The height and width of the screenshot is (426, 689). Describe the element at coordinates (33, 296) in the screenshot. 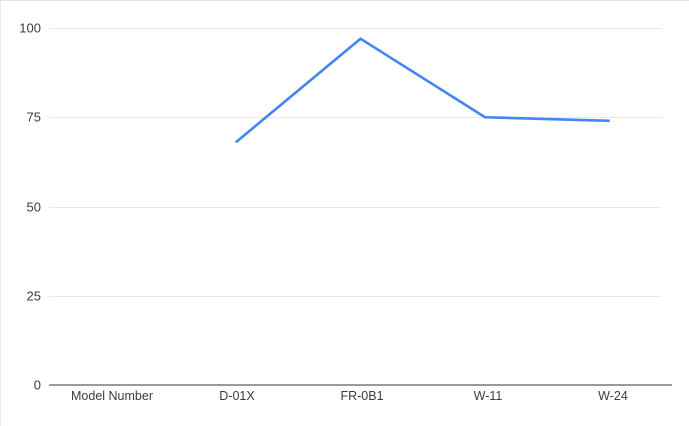

I see `y-tick-label-25: 25` at that location.